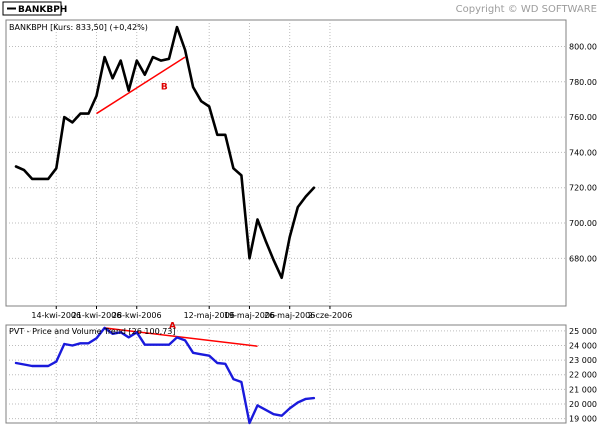 Image resolution: width=600 pixels, height=426 pixels. Describe the element at coordinates (583, 375) in the screenshot. I see `pvt-y-tick-label: 22 000` at that location.